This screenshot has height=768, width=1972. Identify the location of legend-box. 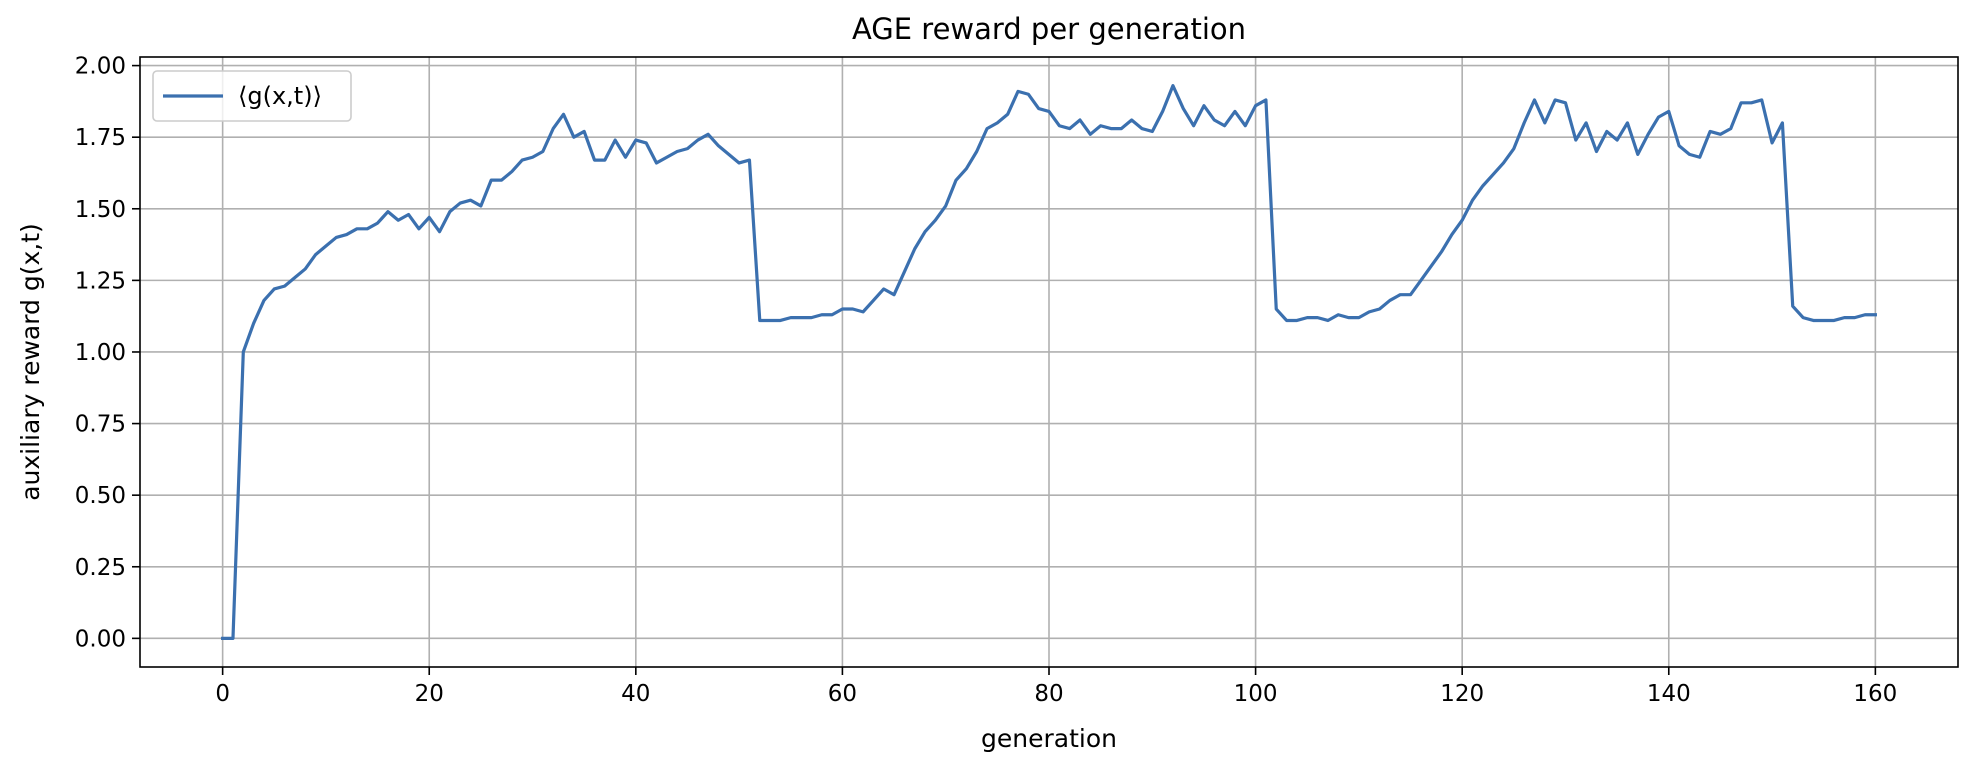
(252, 96).